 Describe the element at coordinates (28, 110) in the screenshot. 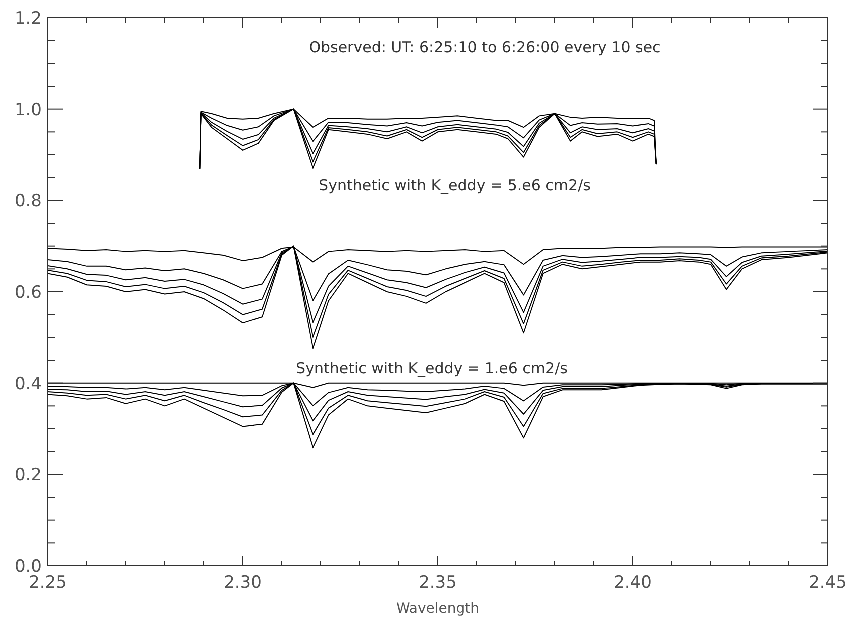

I see `y-tick-label: 1.0` at that location.